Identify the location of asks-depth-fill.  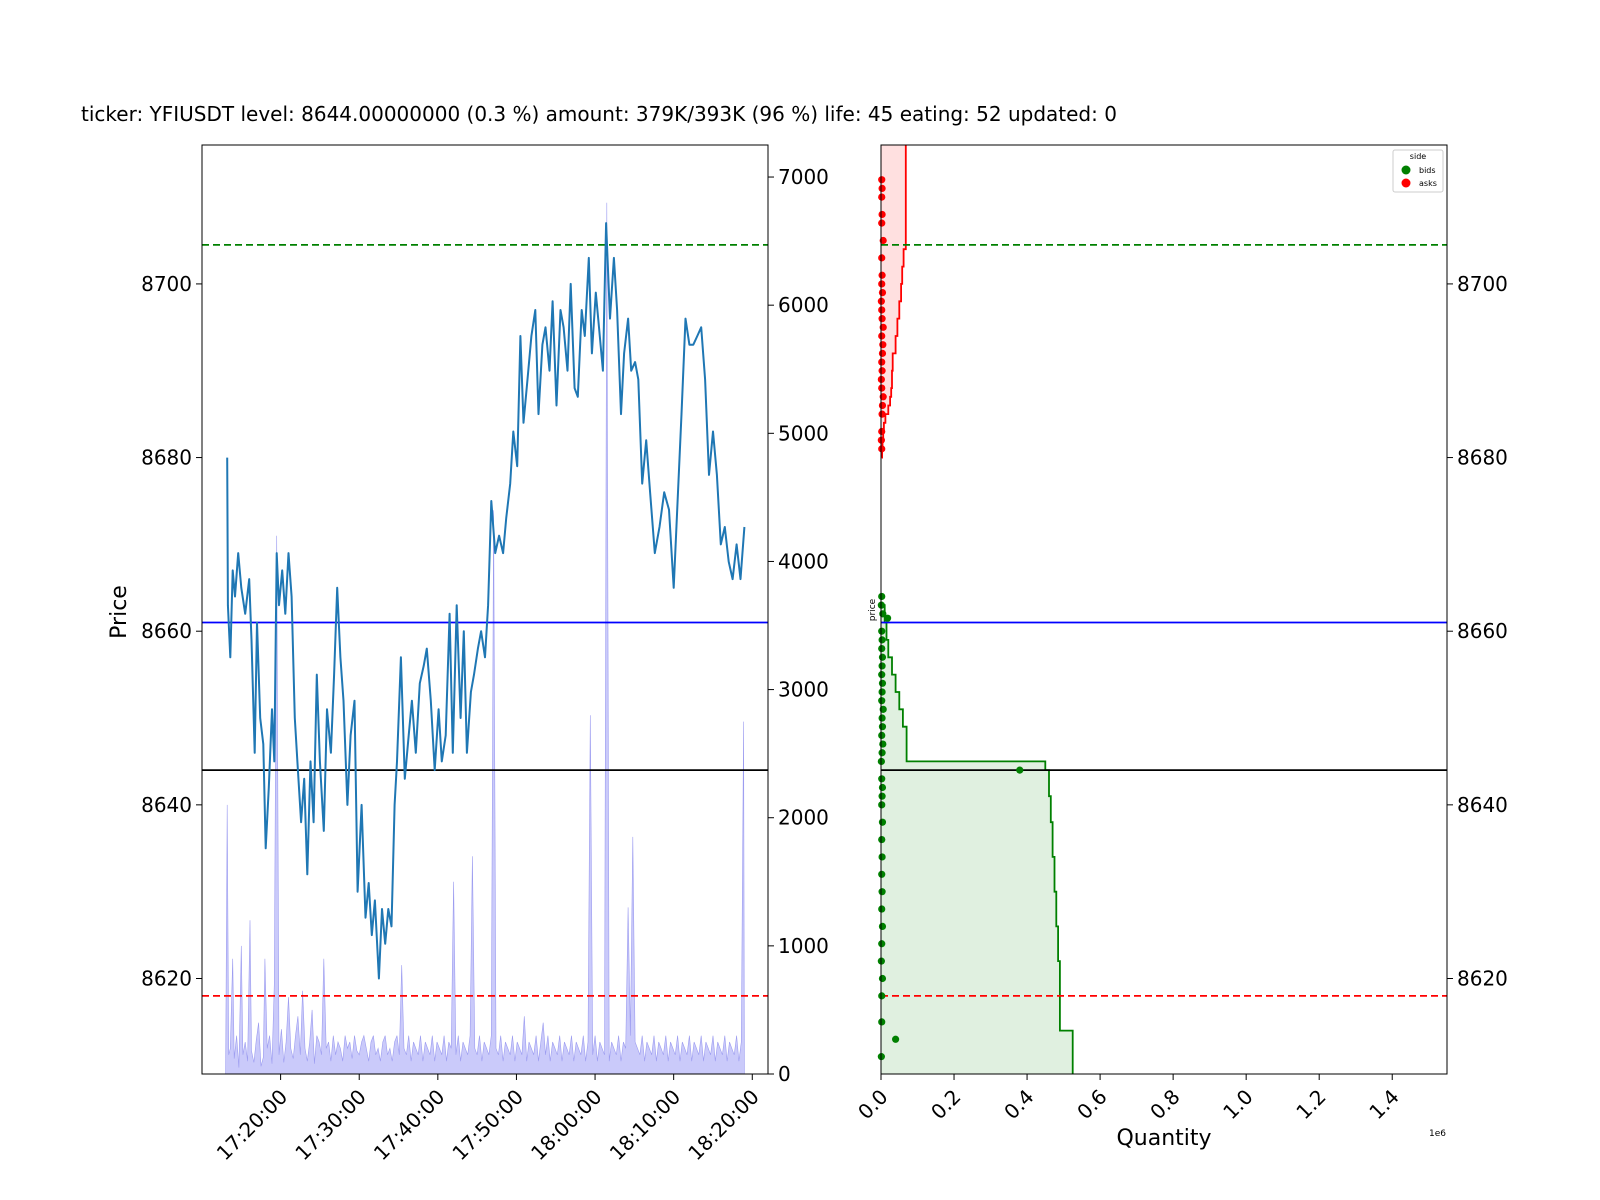
(893, 301).